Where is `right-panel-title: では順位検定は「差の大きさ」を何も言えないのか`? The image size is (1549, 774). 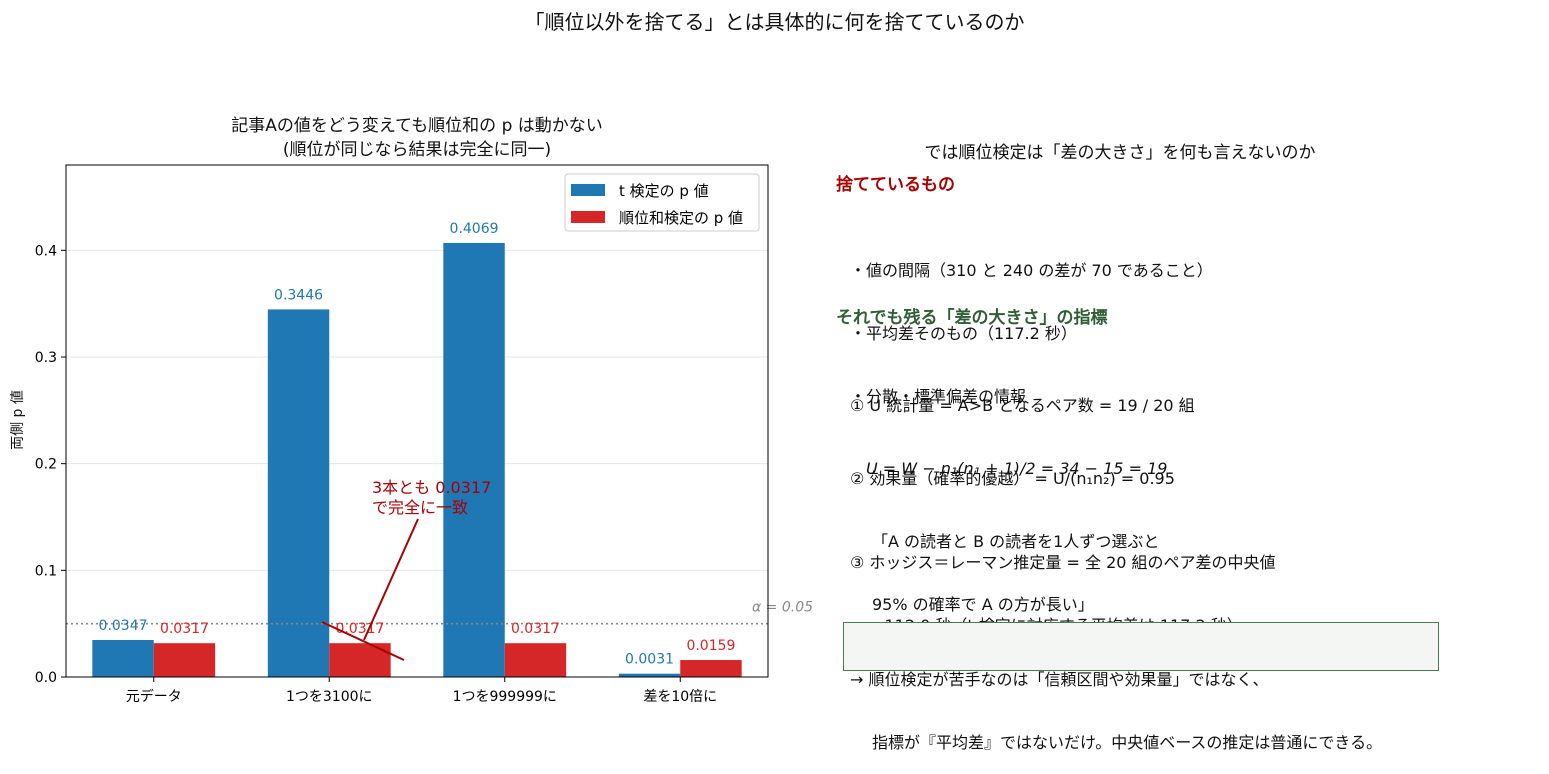
right-panel-title: では順位検定は「差の大きさ」を何も言えないのか is located at coordinates (1120, 153).